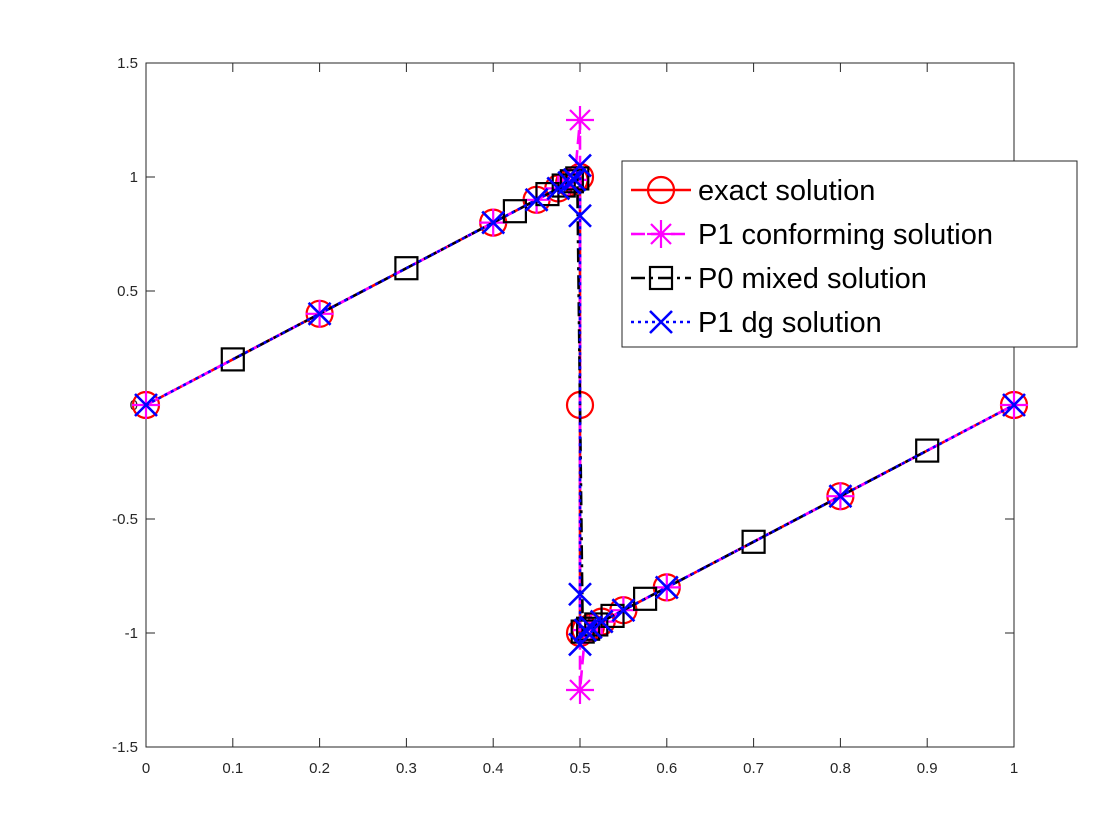  I want to click on y-tick-label: -1.5, so click(125, 747).